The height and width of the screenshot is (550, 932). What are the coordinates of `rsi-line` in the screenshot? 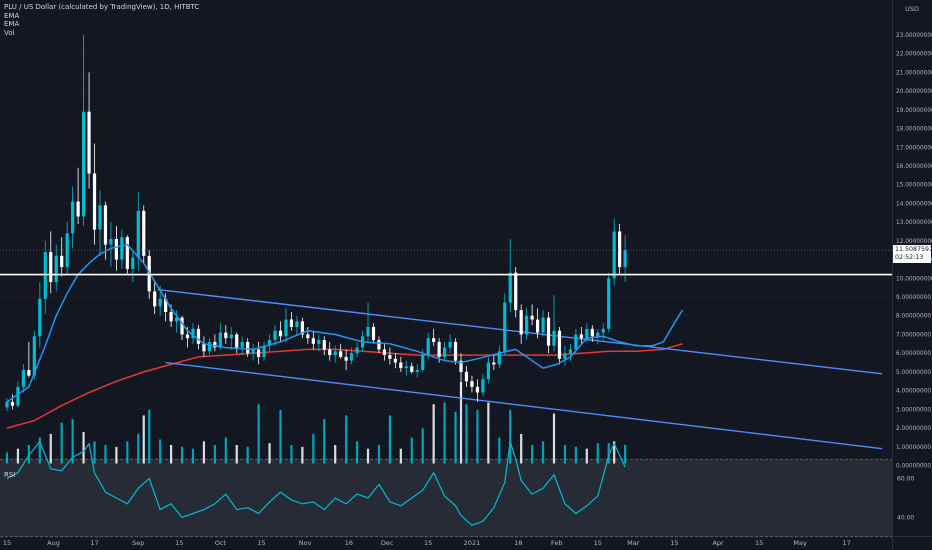 It's located at (316, 483).